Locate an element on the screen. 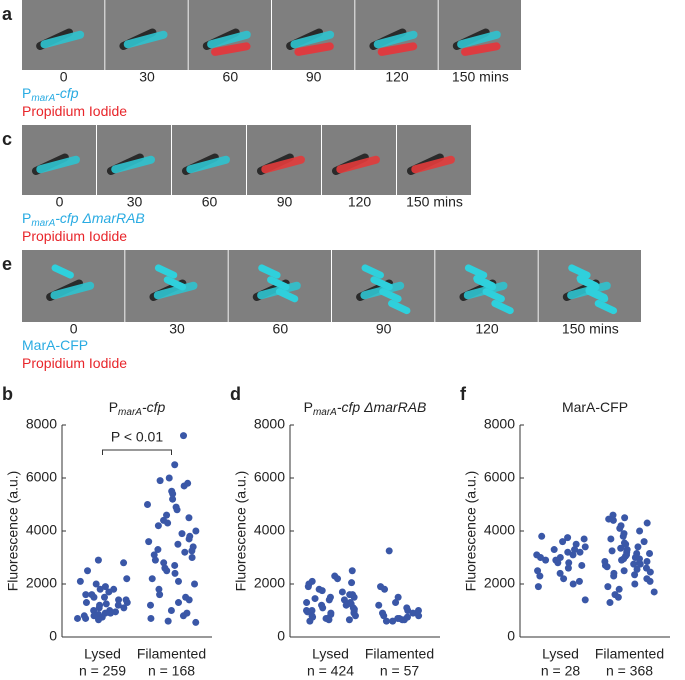  y-tick-label: 4000 is located at coordinates (41, 530).